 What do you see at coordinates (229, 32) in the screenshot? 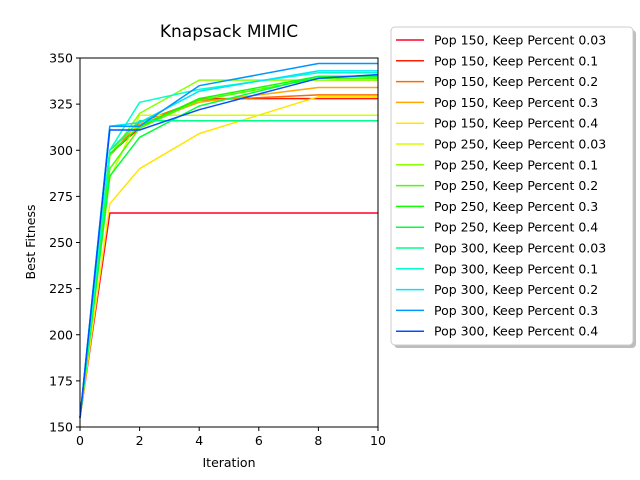
I see `chart-title: Knapsack MIMIC` at bounding box center [229, 32].